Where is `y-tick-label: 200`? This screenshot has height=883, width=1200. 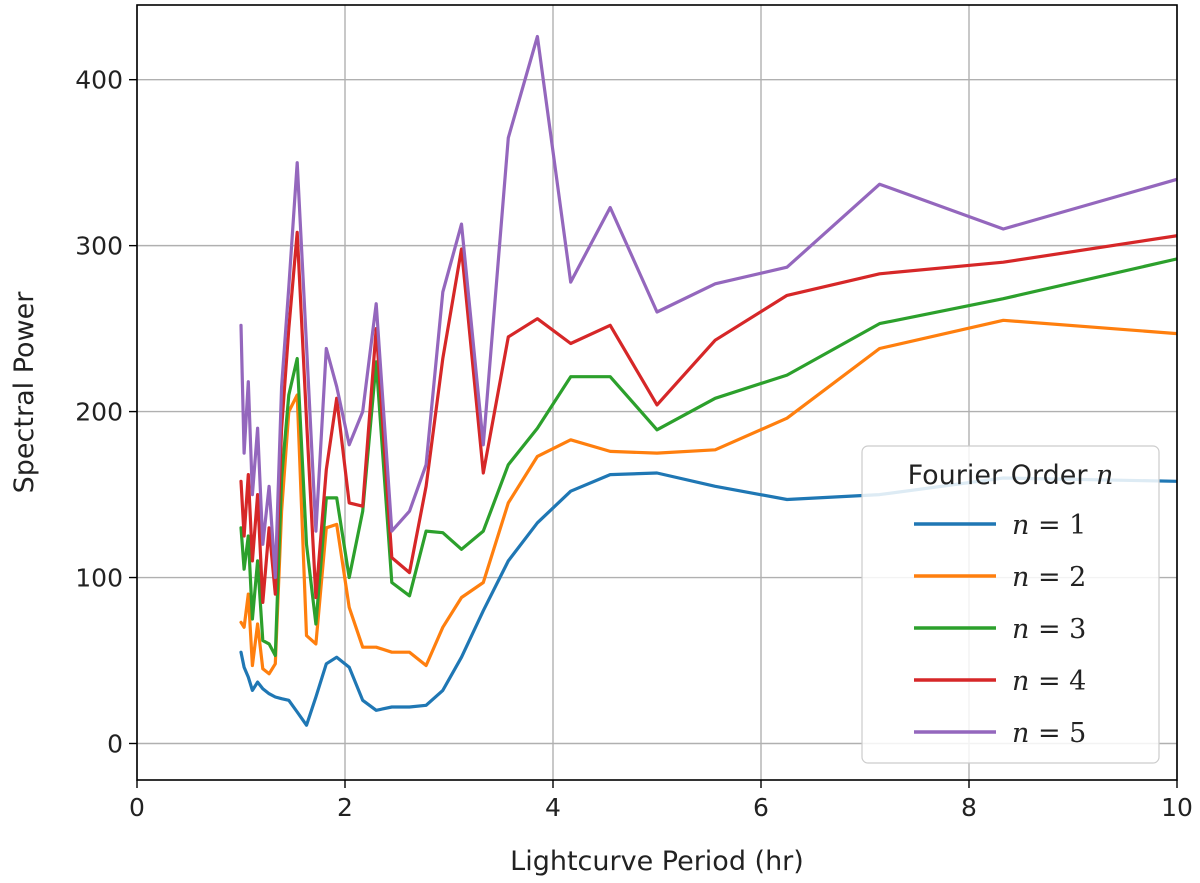
y-tick-label: 200 is located at coordinates (99, 412).